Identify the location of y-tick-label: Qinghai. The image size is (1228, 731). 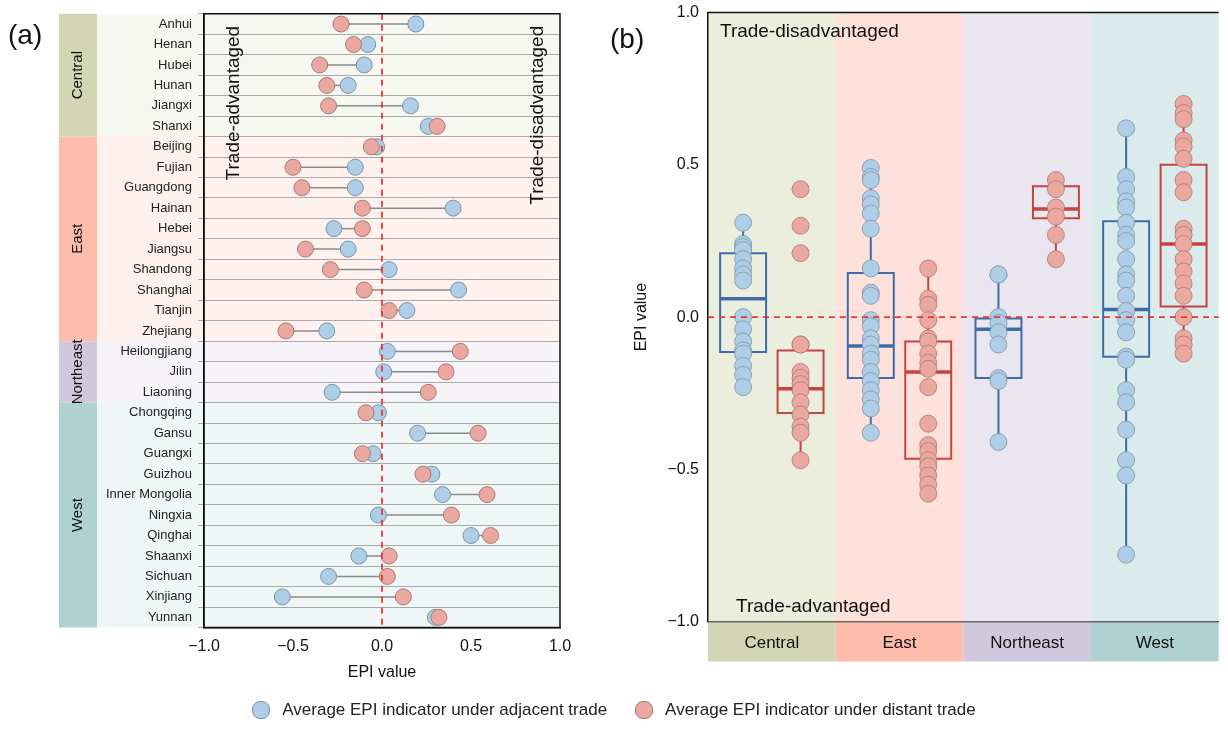
(170, 535).